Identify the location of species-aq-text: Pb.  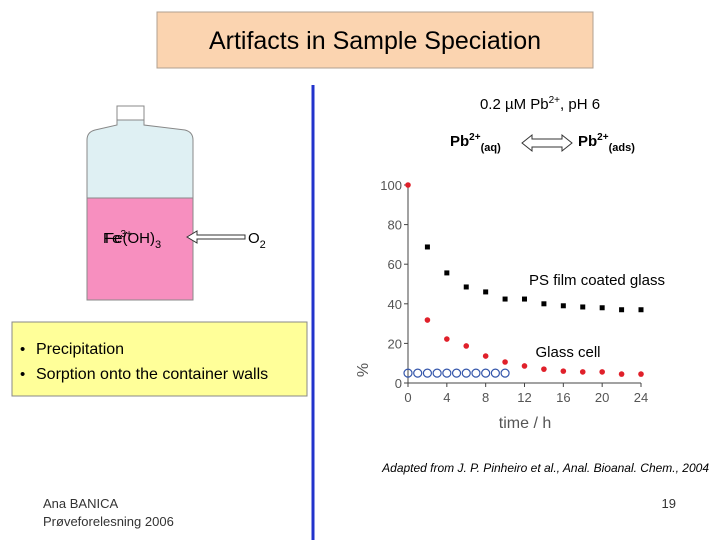
(459, 141).